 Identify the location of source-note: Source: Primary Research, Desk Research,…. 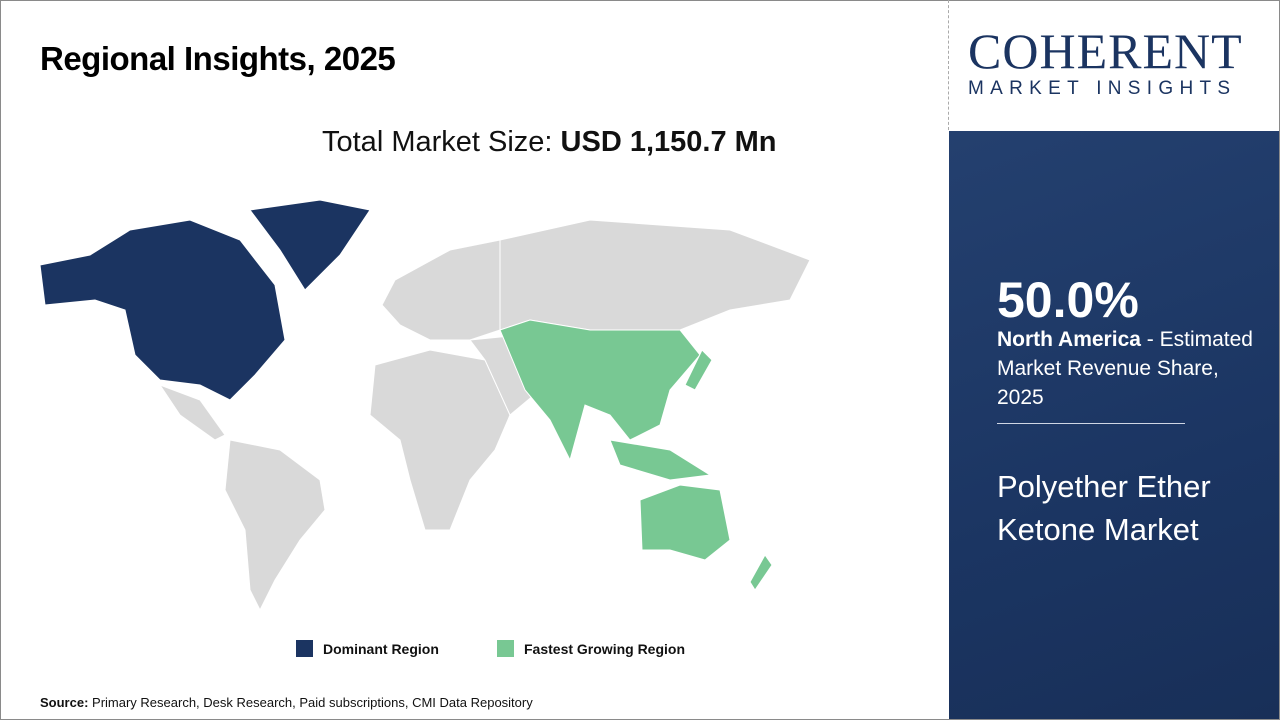
(286, 702).